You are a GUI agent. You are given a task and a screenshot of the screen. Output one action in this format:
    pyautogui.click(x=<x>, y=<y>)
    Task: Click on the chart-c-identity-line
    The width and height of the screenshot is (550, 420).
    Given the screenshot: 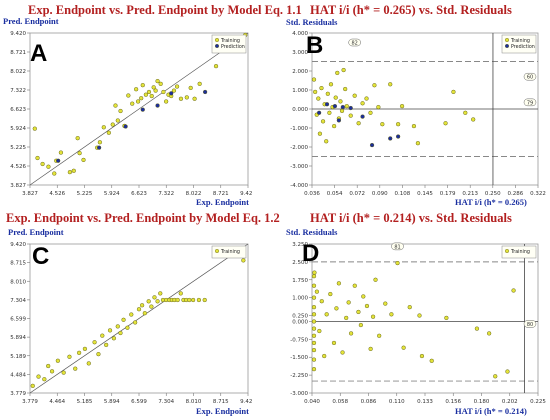 What is the action you would take?
    pyautogui.click(x=139, y=318)
    